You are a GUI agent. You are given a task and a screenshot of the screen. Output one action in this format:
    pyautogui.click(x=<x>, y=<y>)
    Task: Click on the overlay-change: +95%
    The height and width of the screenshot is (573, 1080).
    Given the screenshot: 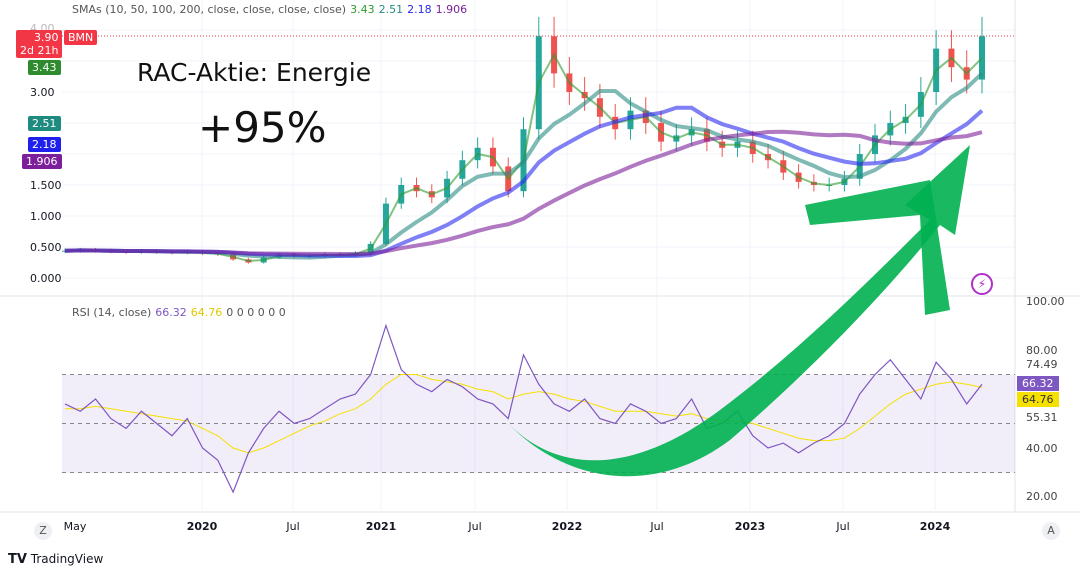 What is the action you would take?
    pyautogui.click(x=262, y=127)
    